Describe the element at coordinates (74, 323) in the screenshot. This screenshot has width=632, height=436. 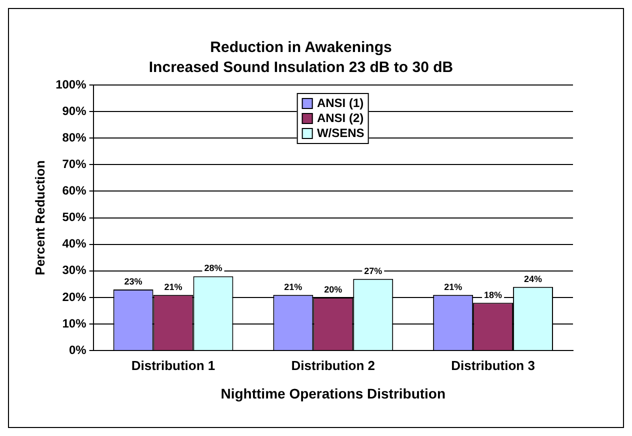
I see `y-tick-label: 10%` at that location.